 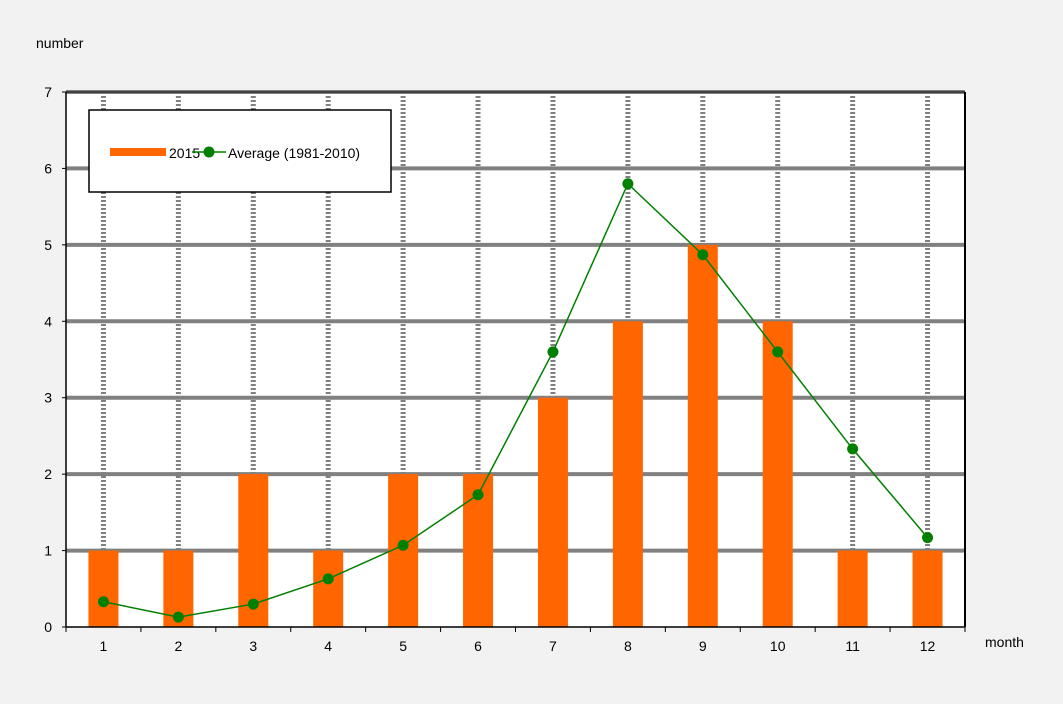 I want to click on y-tick-label: 4, so click(x=48, y=321).